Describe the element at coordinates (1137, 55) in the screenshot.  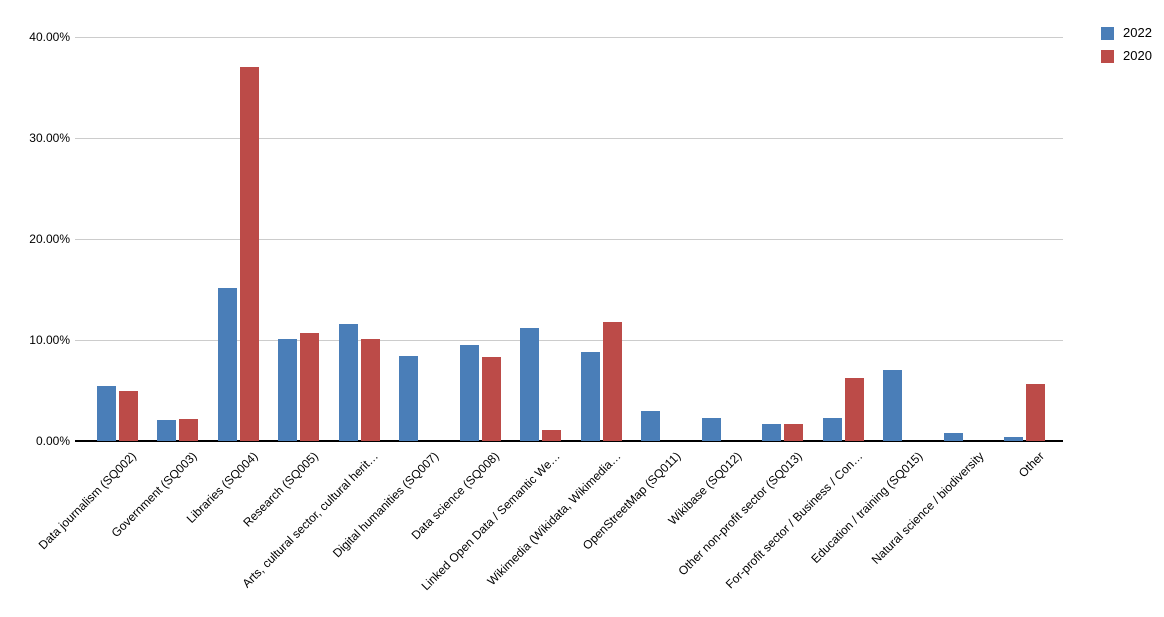
I see `legend-label-2020: 2020` at that location.